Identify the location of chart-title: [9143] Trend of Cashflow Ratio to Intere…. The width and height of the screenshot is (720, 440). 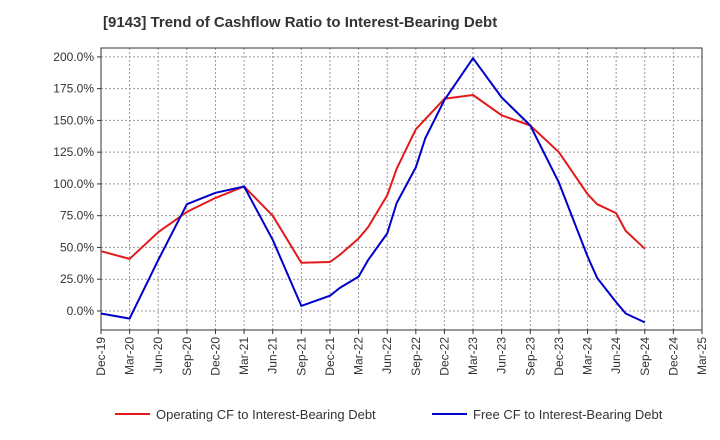
(300, 22).